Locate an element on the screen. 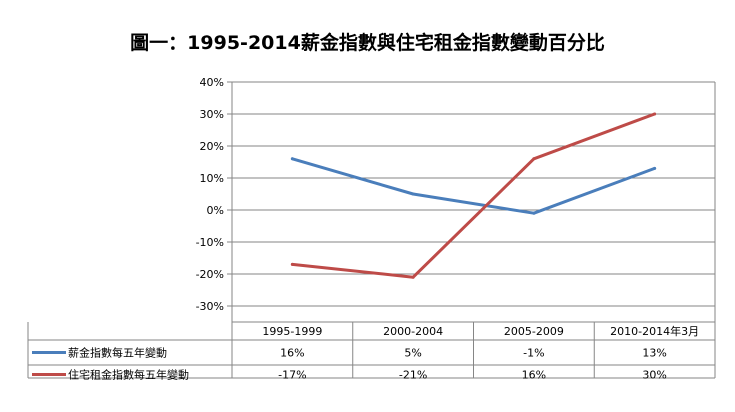 Image resolution: width=735 pixels, height=412 pixels. data-label: 13% is located at coordinates (654, 353).